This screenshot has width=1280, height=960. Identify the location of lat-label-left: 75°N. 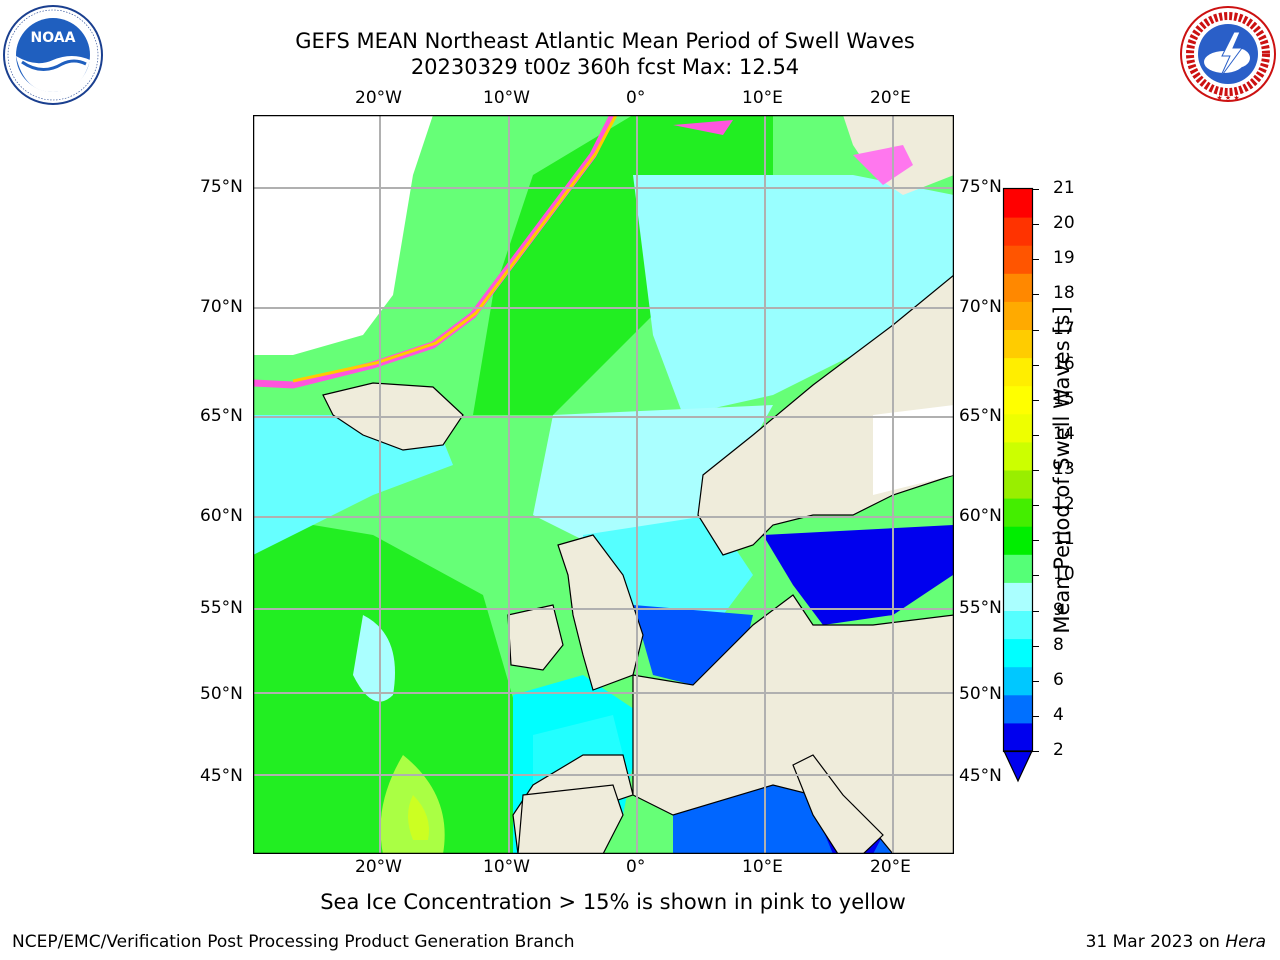
(221, 187).